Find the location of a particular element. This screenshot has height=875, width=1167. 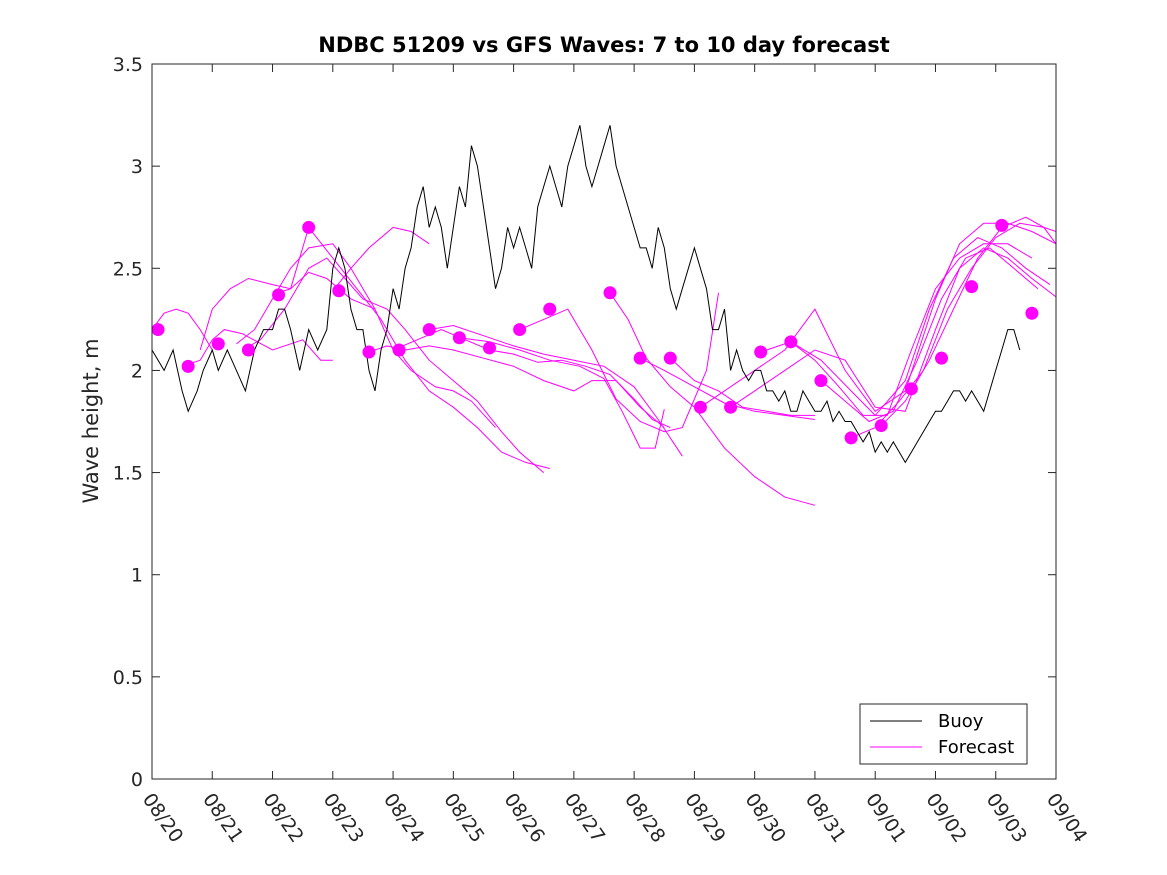

y-tick-label: 2 is located at coordinates (137, 371).